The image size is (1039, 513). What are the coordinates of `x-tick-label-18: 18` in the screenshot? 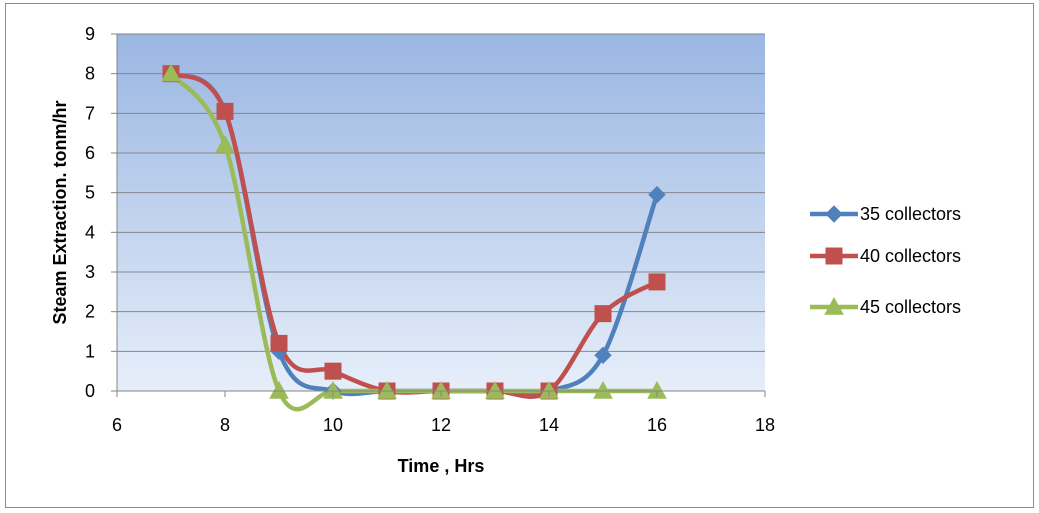 It's located at (765, 425).